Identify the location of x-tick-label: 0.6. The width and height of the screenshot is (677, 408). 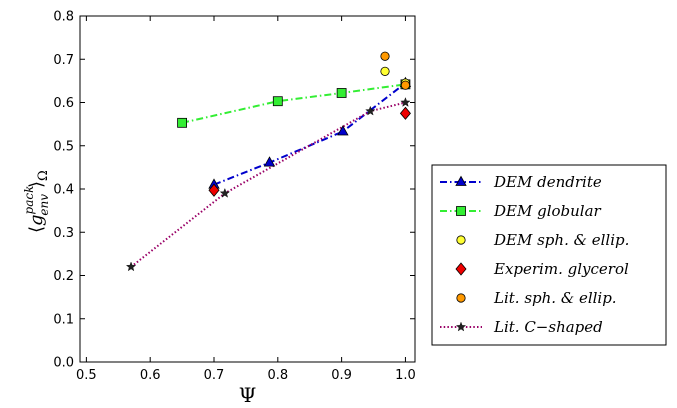
(150, 375).